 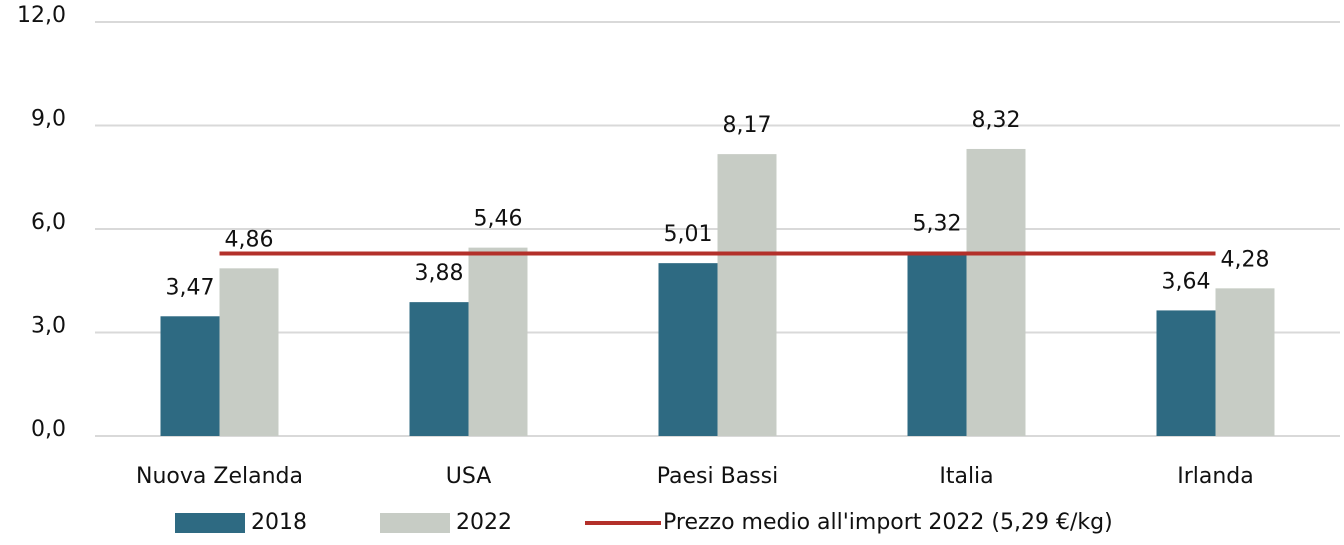 What do you see at coordinates (688, 234) in the screenshot?
I see `data-label: 5,01` at bounding box center [688, 234].